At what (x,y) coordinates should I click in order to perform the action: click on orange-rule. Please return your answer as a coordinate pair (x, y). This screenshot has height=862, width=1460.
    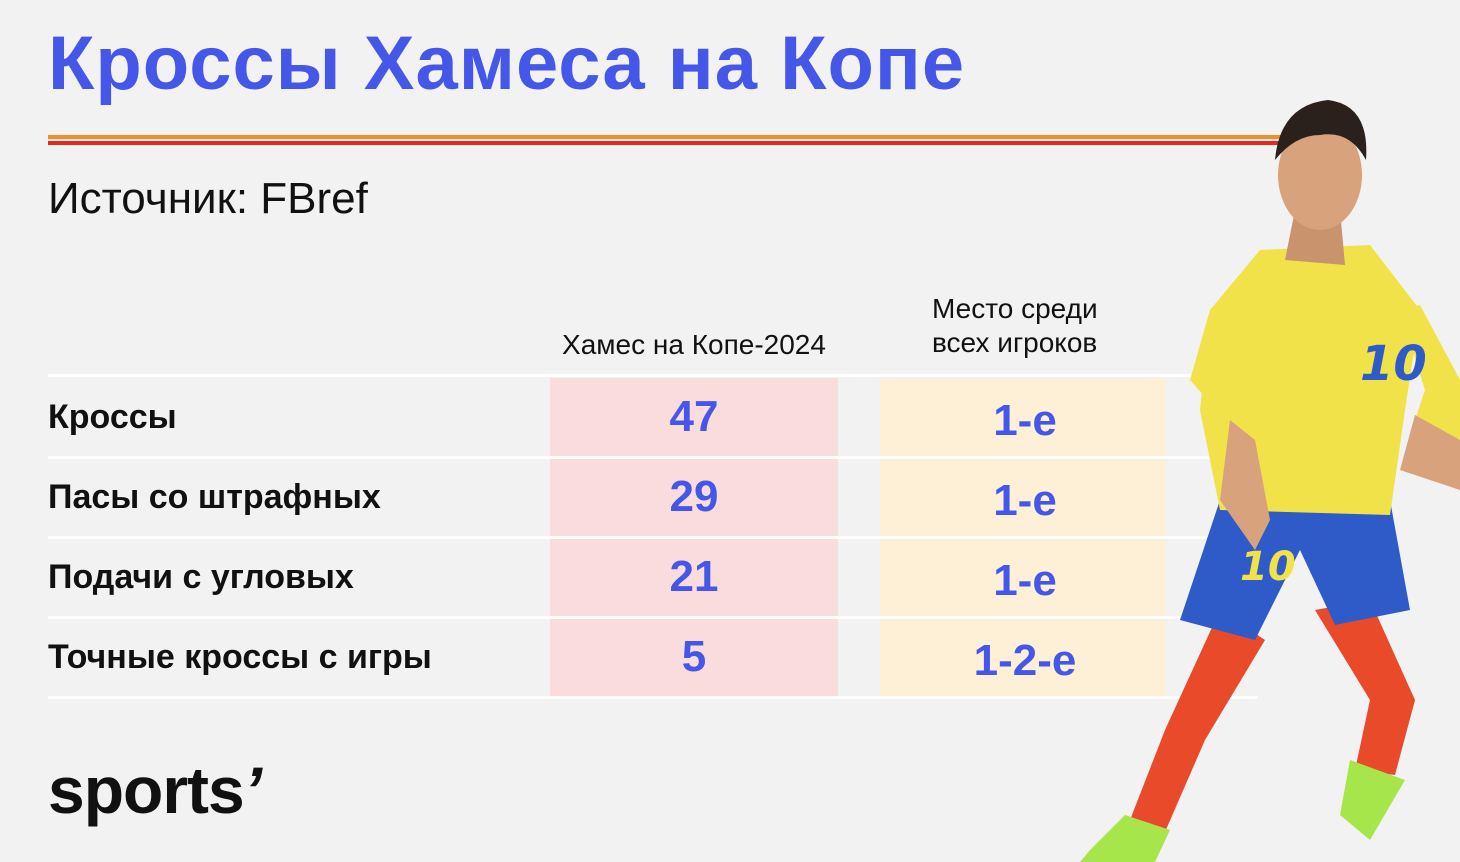
    Looking at the image, I should click on (693, 137).